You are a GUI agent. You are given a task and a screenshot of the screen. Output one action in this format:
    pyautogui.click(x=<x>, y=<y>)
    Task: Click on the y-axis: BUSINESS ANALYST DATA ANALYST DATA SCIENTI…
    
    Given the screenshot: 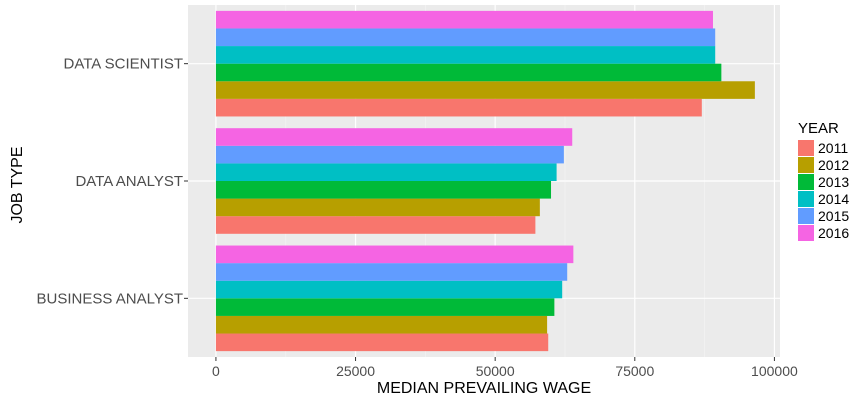 What is the action you would take?
    pyautogui.click(x=112, y=181)
    